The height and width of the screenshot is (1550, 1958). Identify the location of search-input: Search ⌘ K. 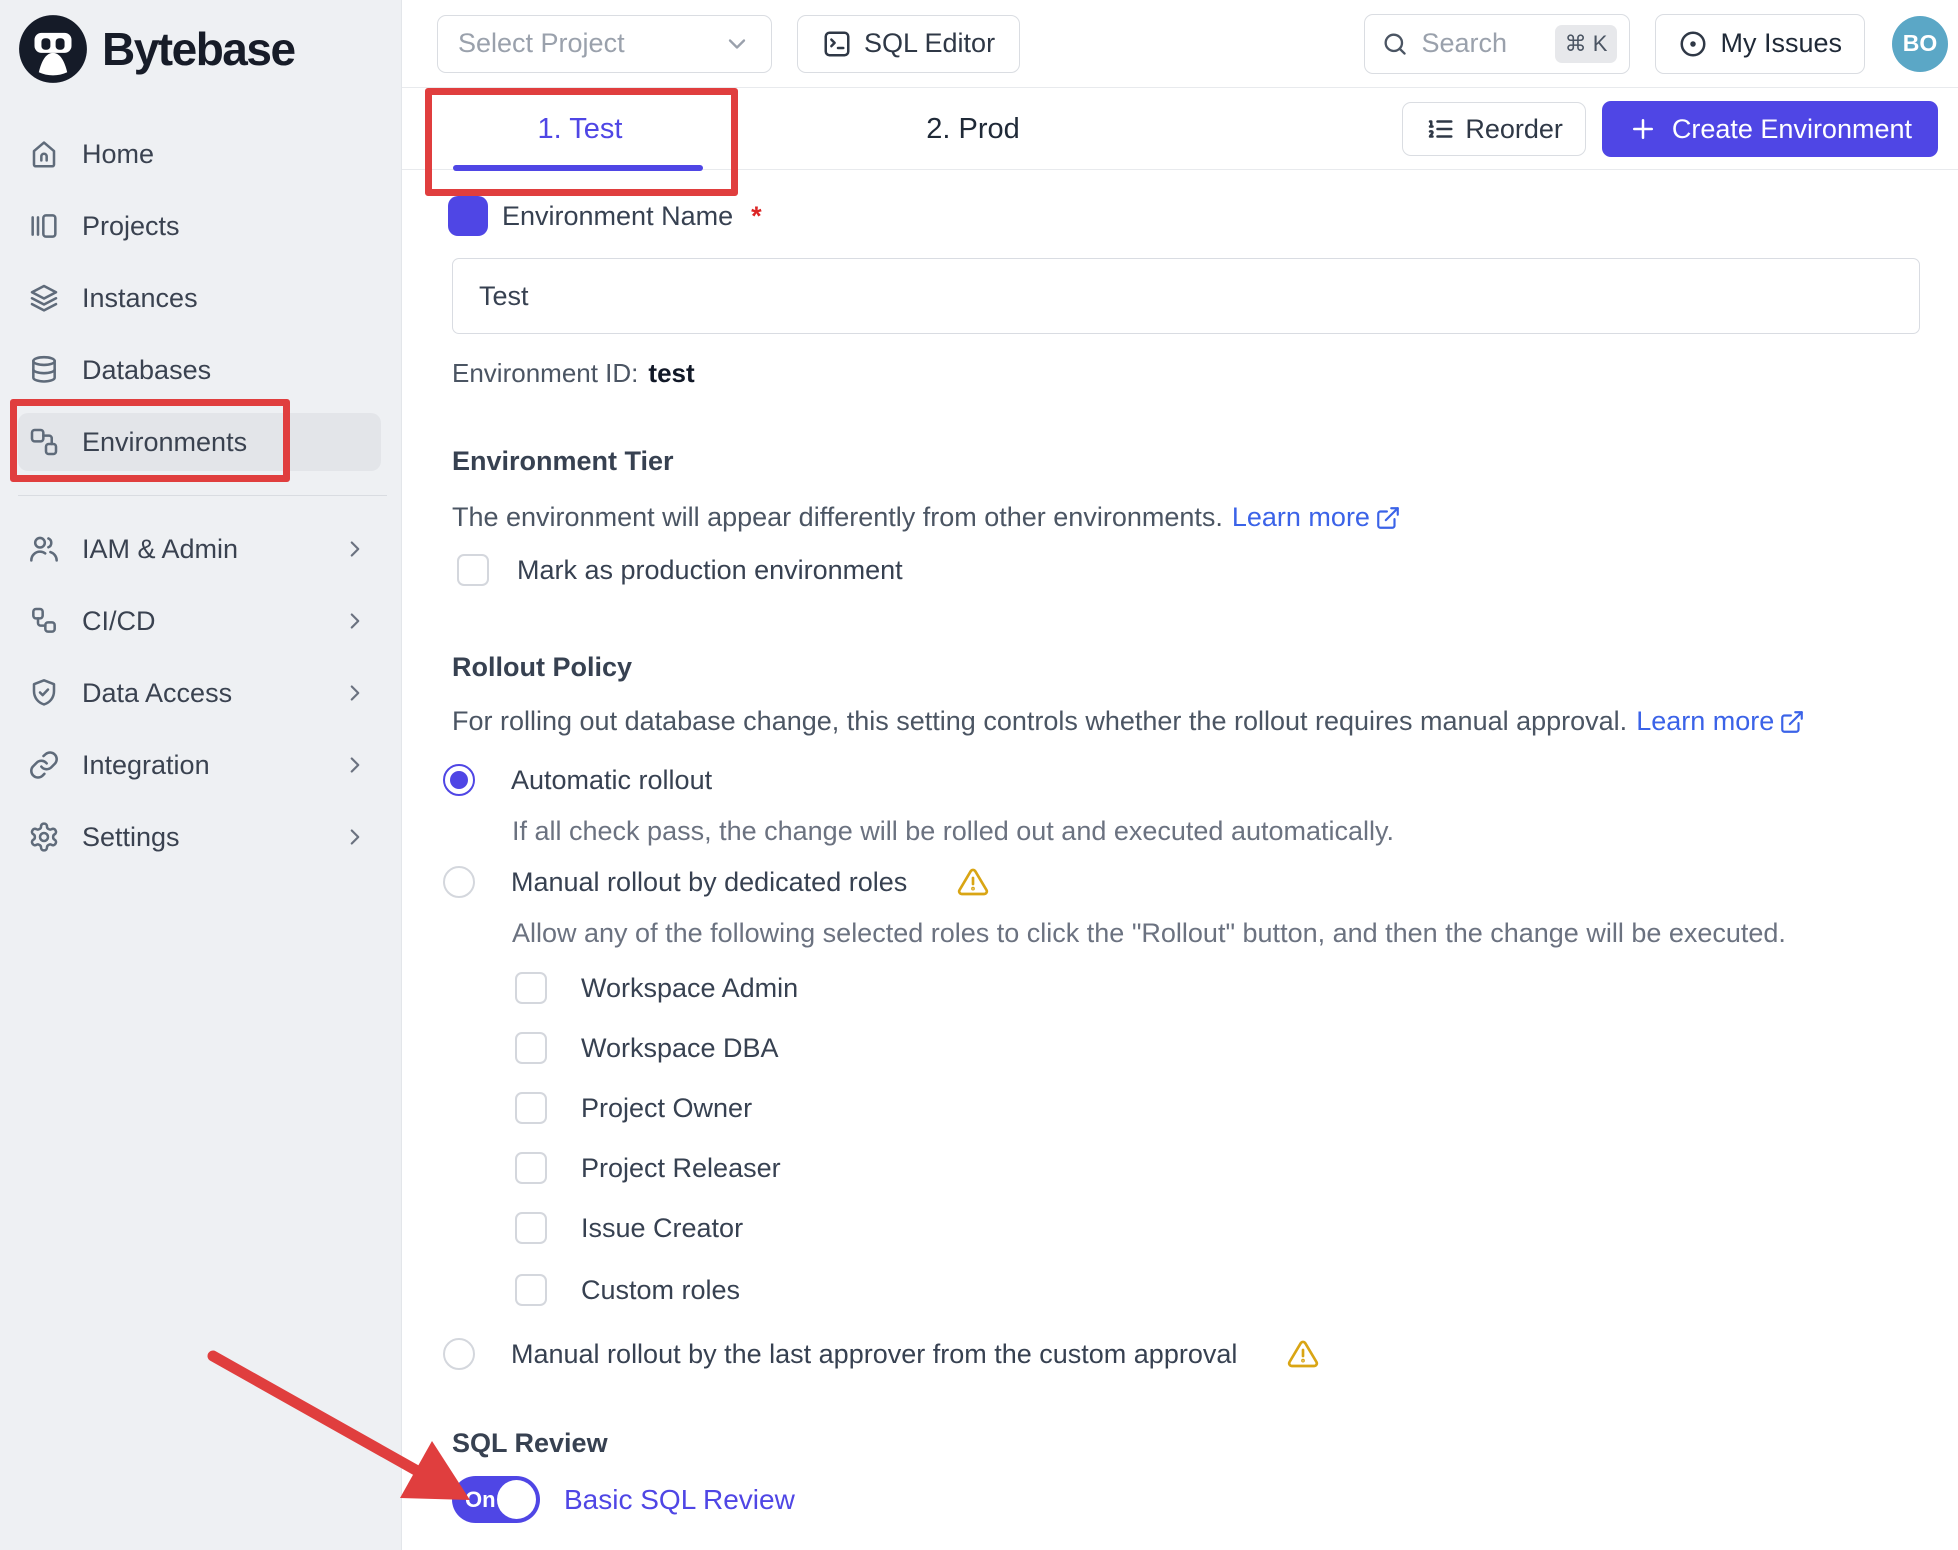
(1497, 43).